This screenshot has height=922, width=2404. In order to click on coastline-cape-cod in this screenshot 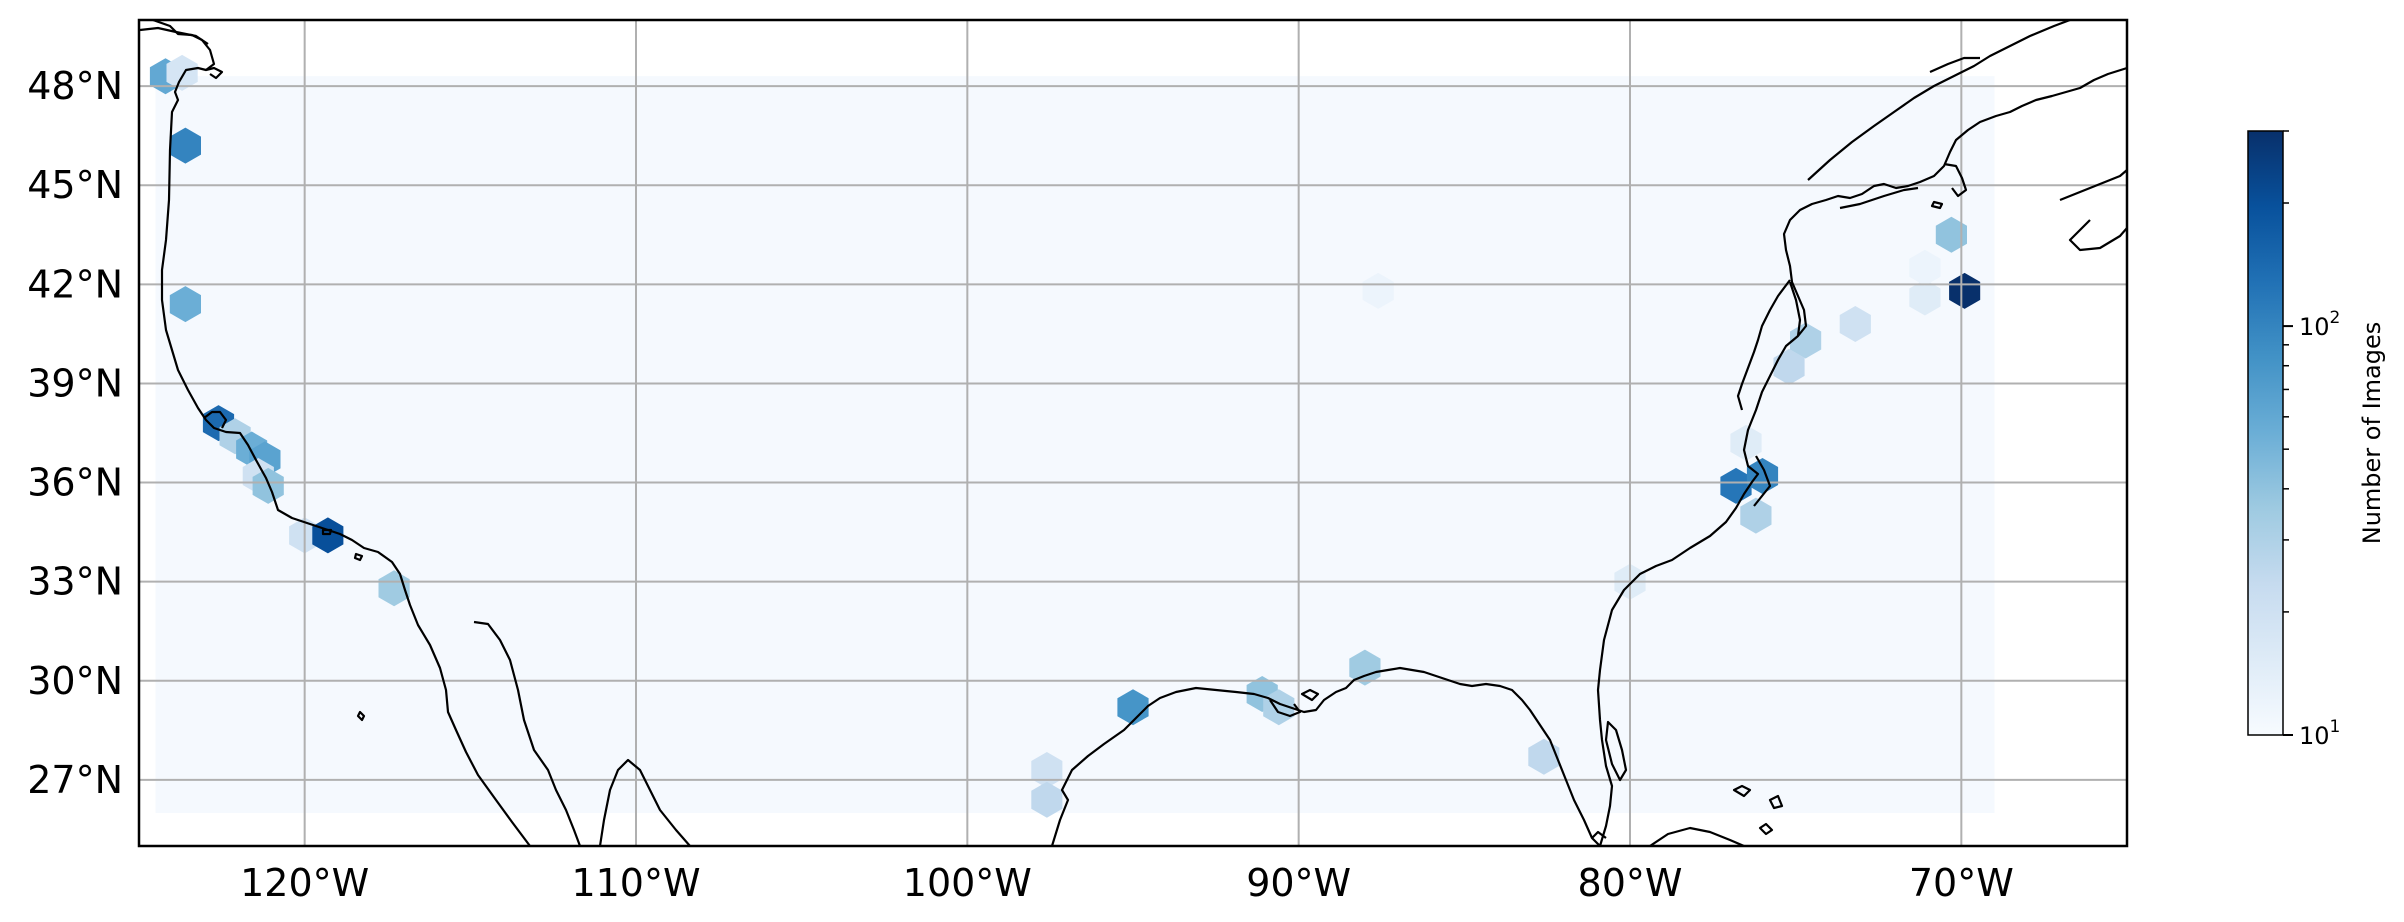, I will do `click(1955, 180)`.